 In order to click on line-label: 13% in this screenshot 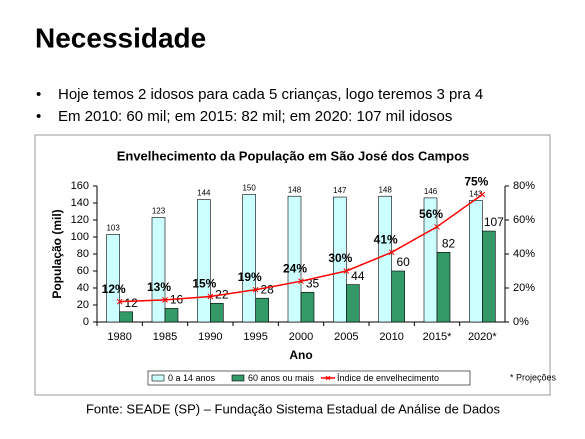, I will do `click(159, 287)`.